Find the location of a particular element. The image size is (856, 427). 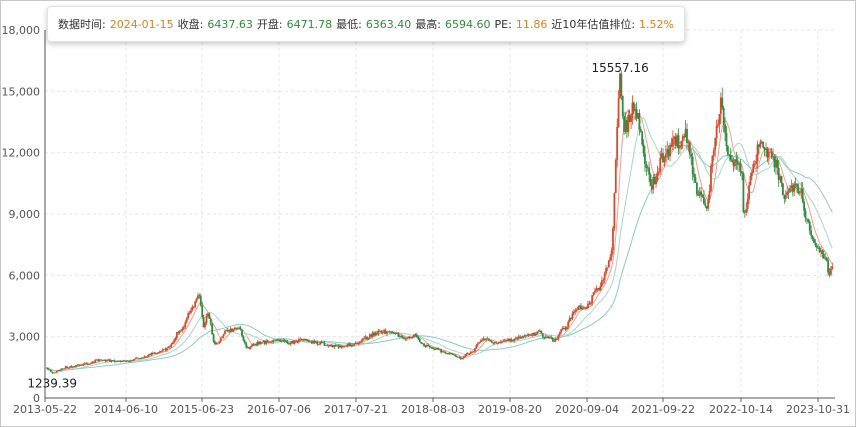

x-tick-label: 2014-06-10 is located at coordinates (126, 409).